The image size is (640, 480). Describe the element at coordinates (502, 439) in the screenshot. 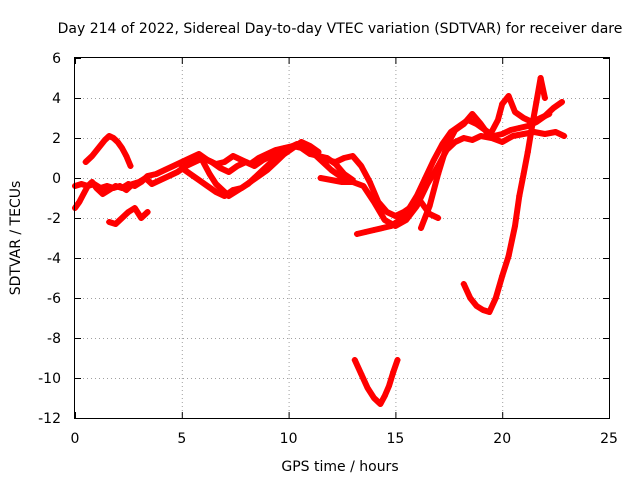

I see `x-tick-label: 20` at that location.